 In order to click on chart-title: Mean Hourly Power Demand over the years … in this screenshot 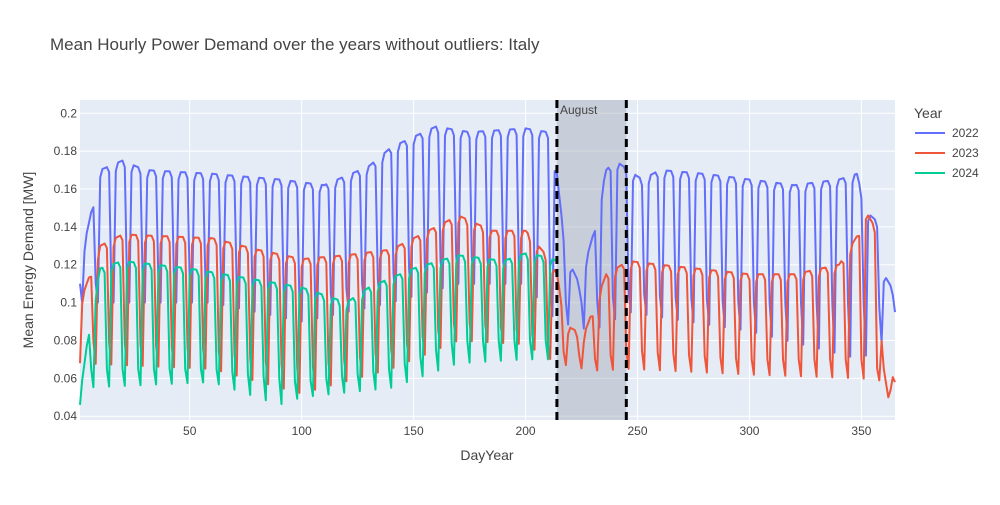, I will do `click(295, 44)`.